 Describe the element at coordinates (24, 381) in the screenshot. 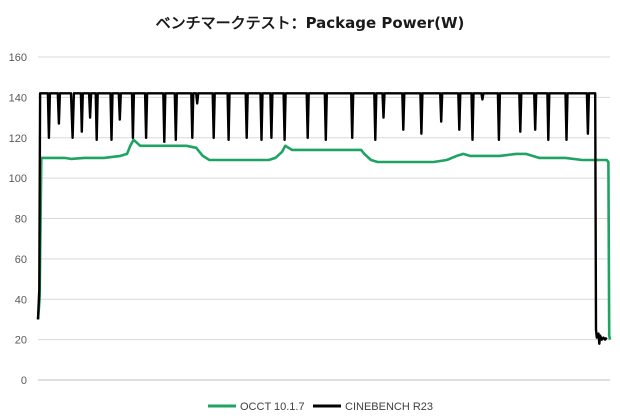

I see `y-tick-label-0: 0` at that location.